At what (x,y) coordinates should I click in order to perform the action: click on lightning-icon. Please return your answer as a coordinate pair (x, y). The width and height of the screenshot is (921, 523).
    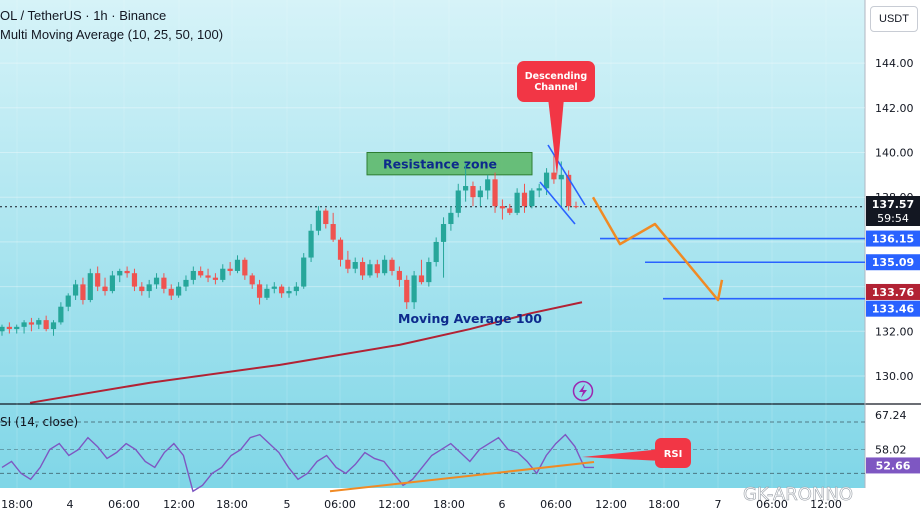
    Looking at the image, I should click on (583, 391).